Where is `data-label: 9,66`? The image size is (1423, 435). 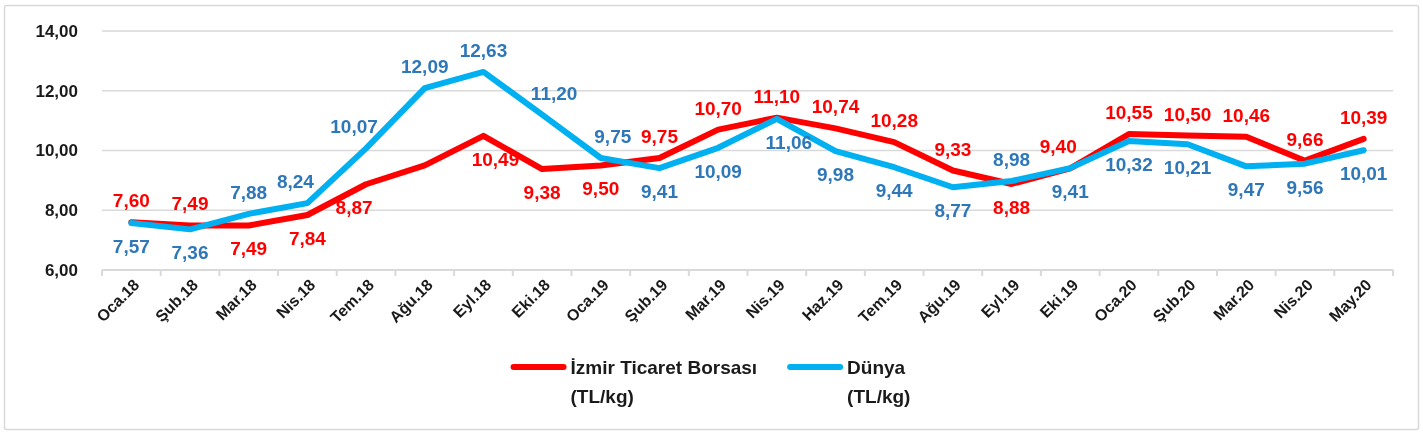 data-label: 9,66 is located at coordinates (1305, 139).